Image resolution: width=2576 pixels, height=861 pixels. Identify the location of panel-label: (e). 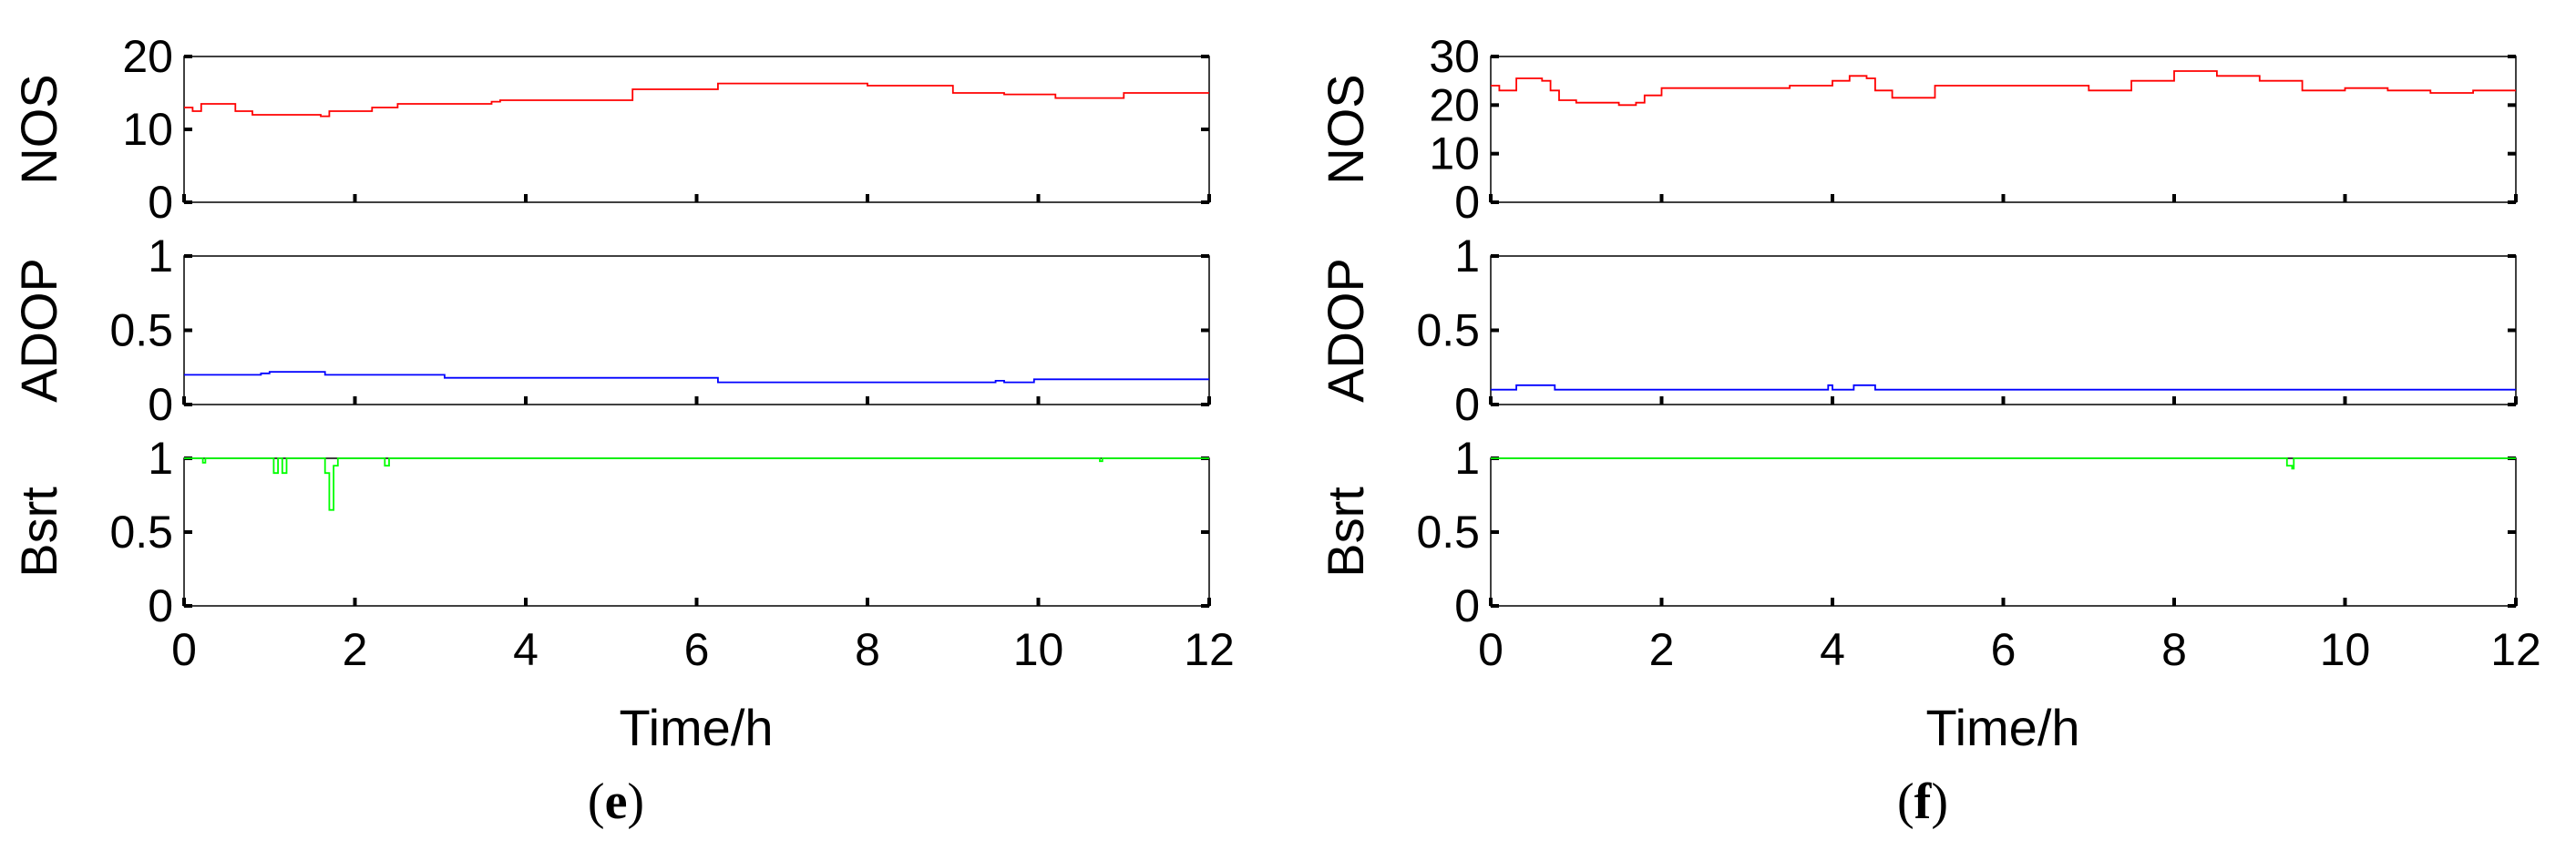
(616, 802).